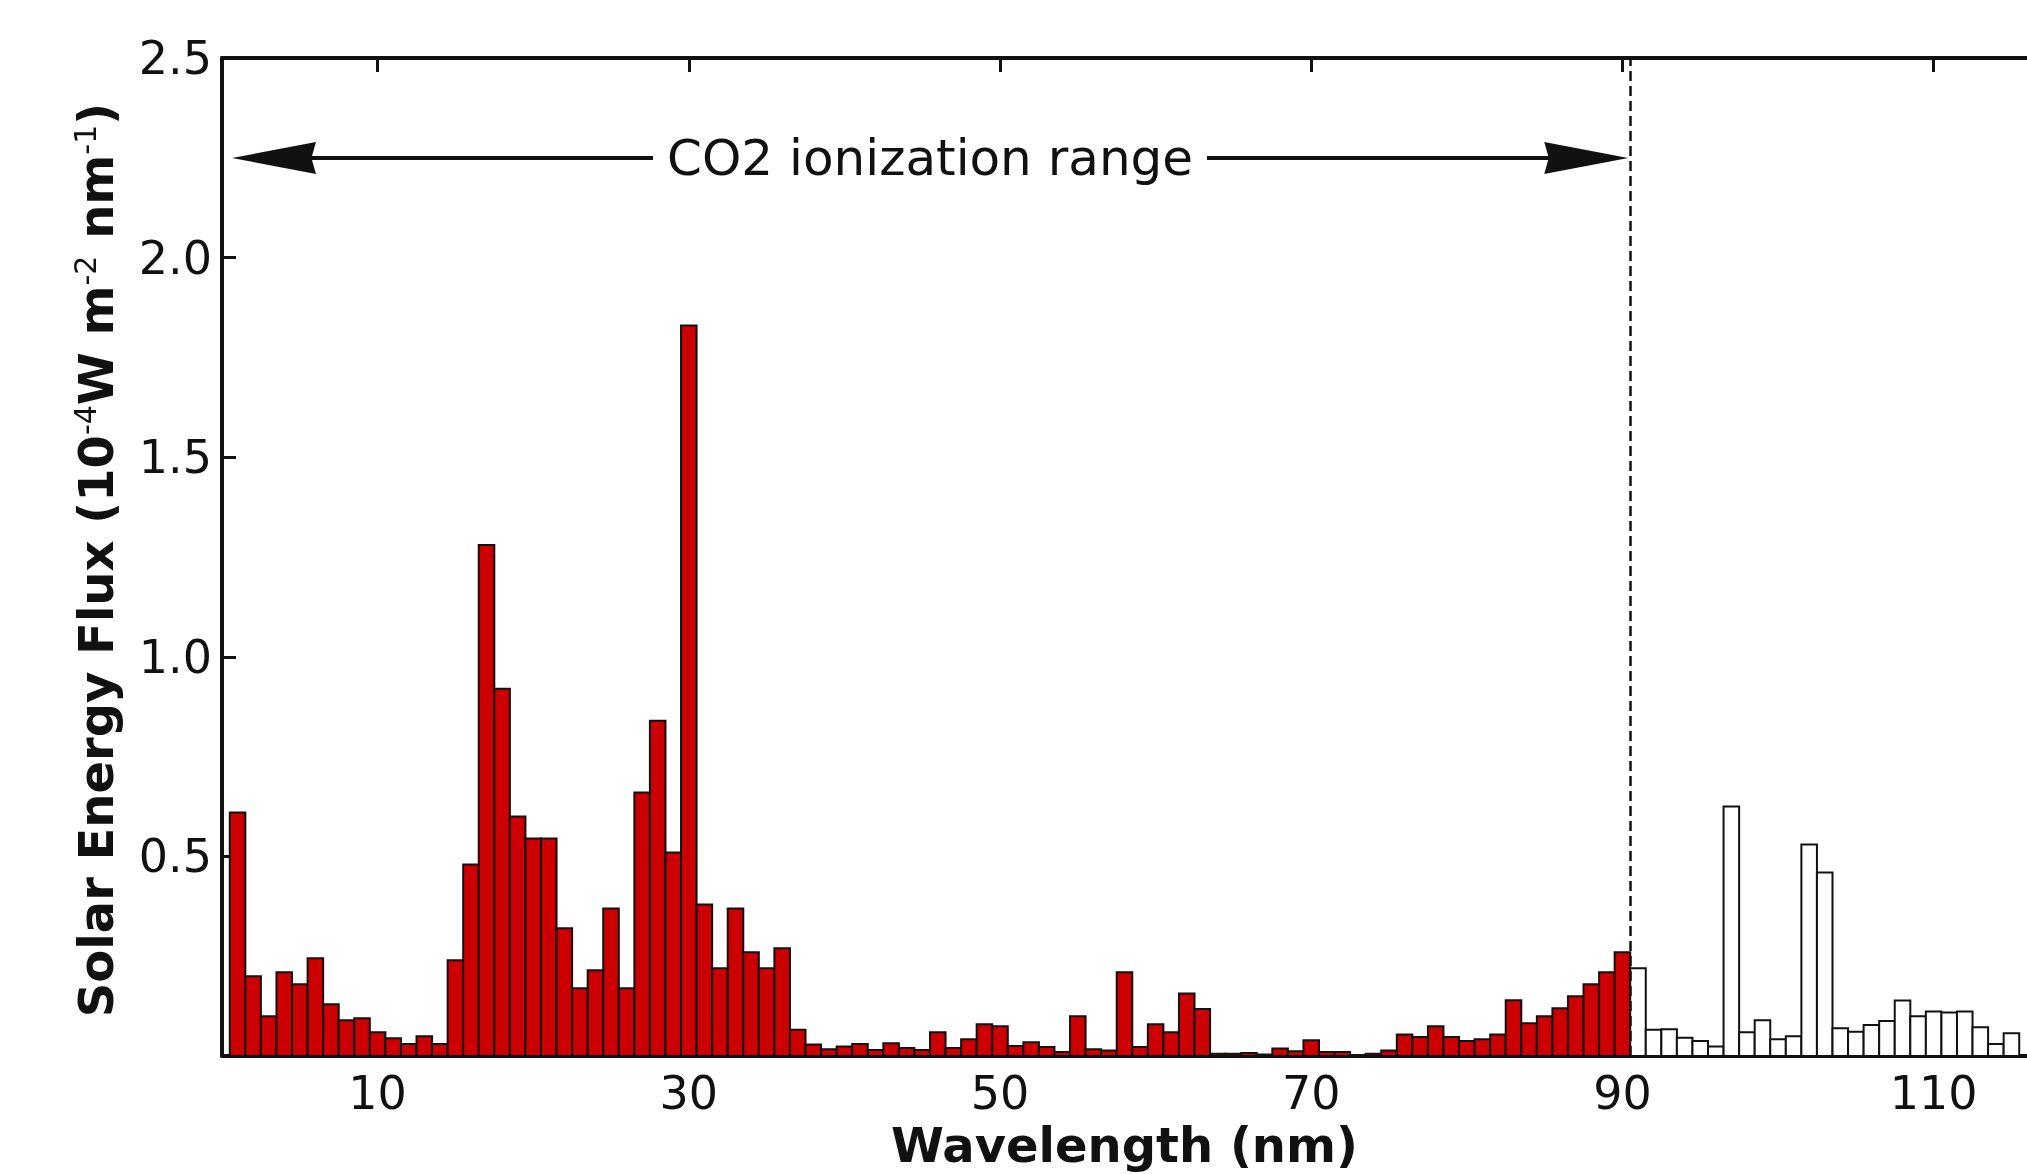 This screenshot has width=2027, height=1174. Describe the element at coordinates (175, 856) in the screenshot. I see `y-tick-label: 0.5` at that location.